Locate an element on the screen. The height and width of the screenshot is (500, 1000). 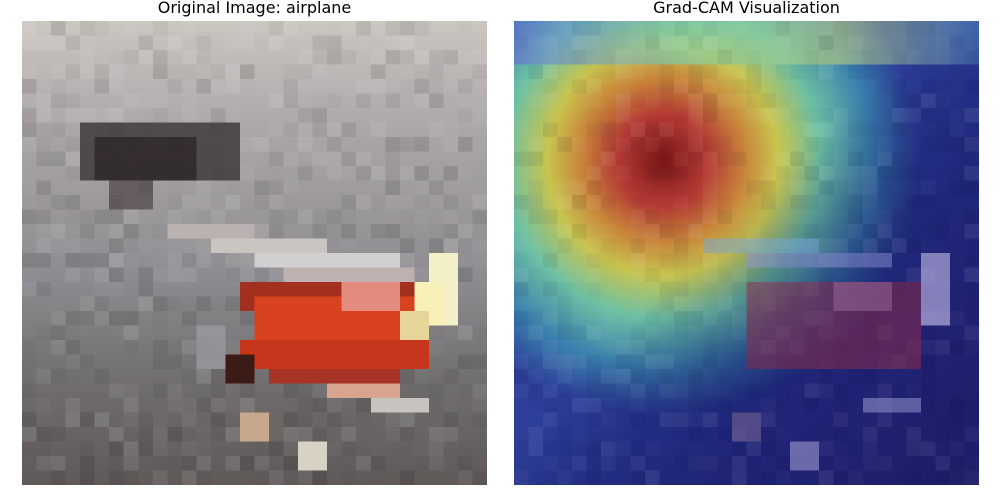
gradcam-title: Grad-CAM Visualization is located at coordinates (746, 8).